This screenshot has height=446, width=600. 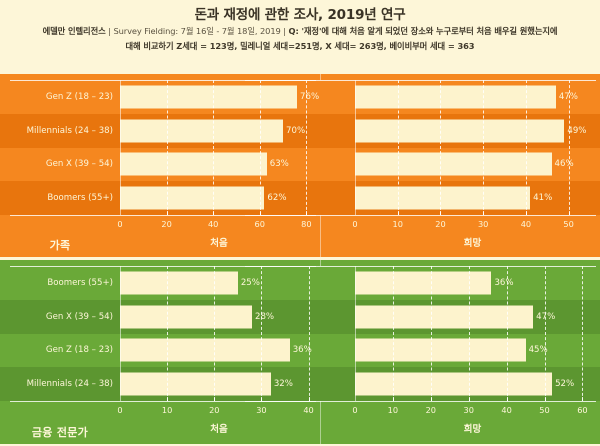 I want to click on x-axis: 0 10 20 30 40 처음, so click(x=160, y=416).